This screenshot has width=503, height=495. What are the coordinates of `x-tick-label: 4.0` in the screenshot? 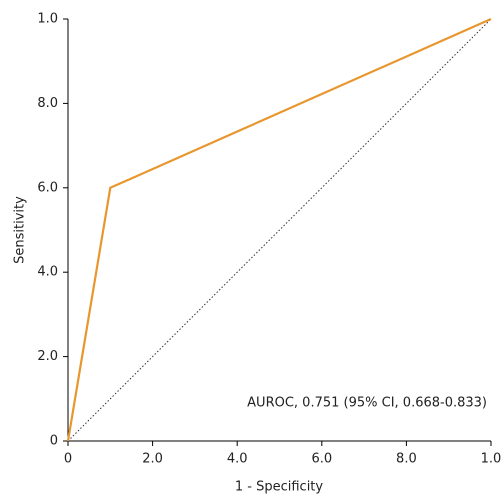 It's located at (237, 459).